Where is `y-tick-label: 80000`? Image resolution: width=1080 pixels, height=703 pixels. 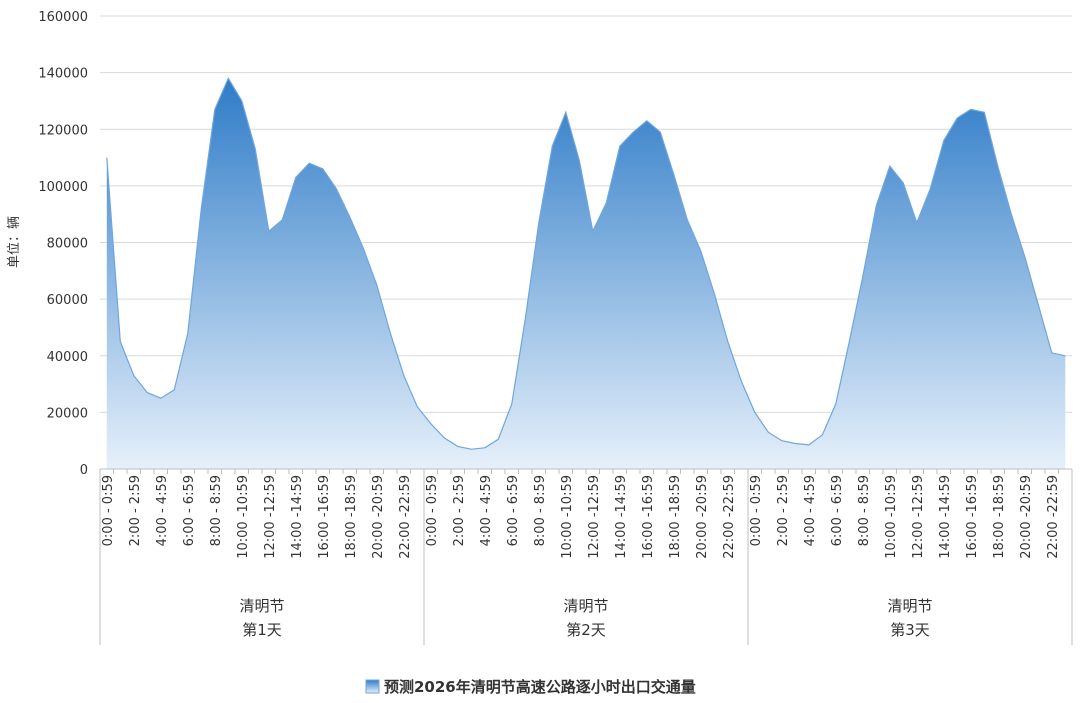 y-tick-label: 80000 is located at coordinates (67, 244).